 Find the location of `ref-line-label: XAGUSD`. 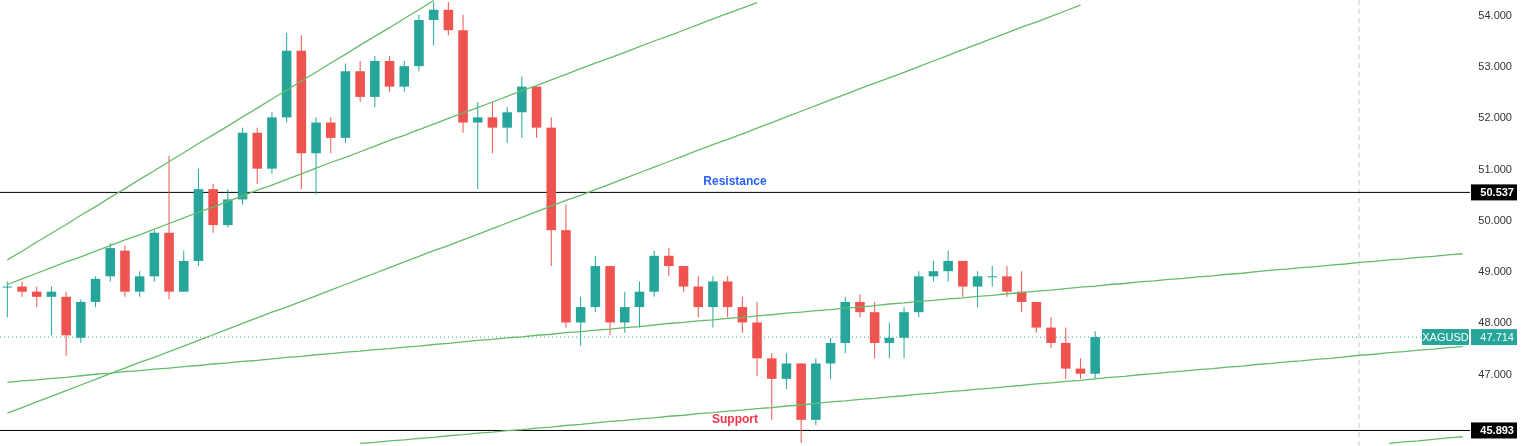

ref-line-label: XAGUSD is located at coordinates (1445, 336).